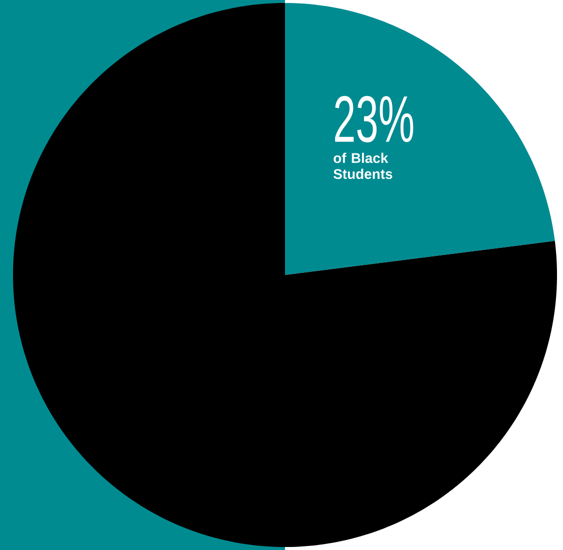  I want to click on slice-label: of Black Students, so click(363, 165).